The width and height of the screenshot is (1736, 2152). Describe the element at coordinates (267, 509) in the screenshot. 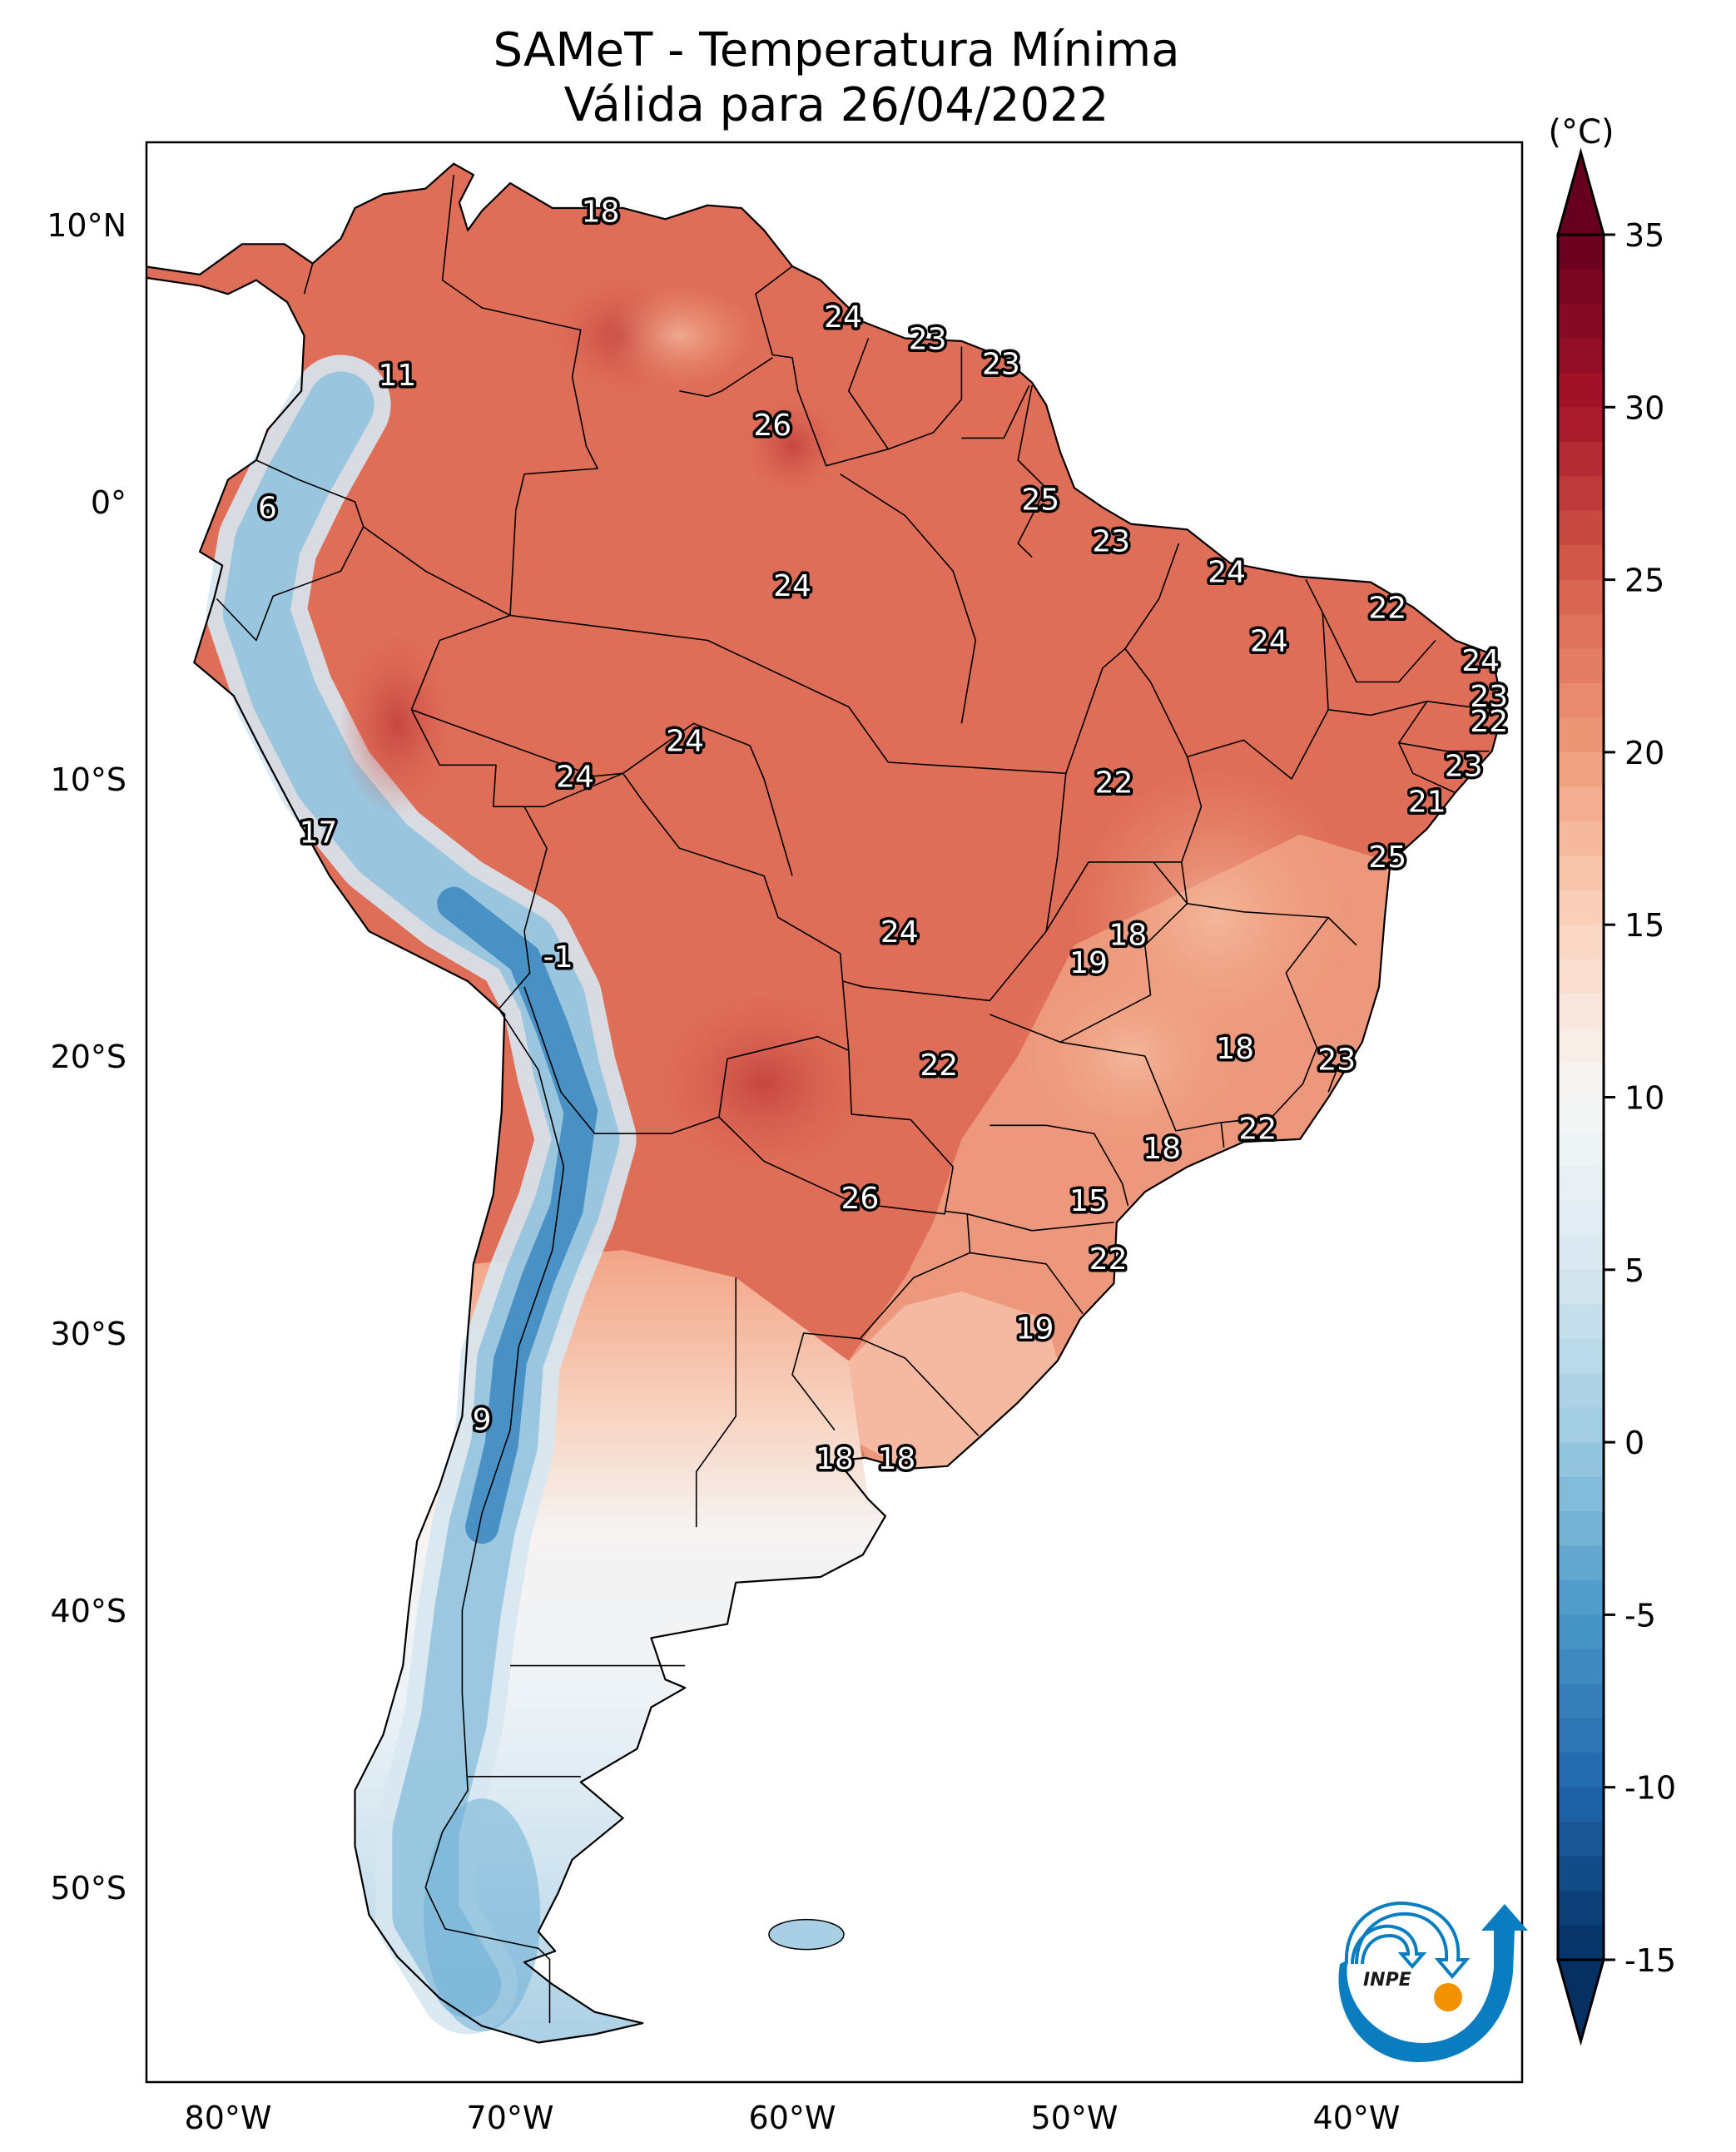

I see `temperature-label: 6` at that location.